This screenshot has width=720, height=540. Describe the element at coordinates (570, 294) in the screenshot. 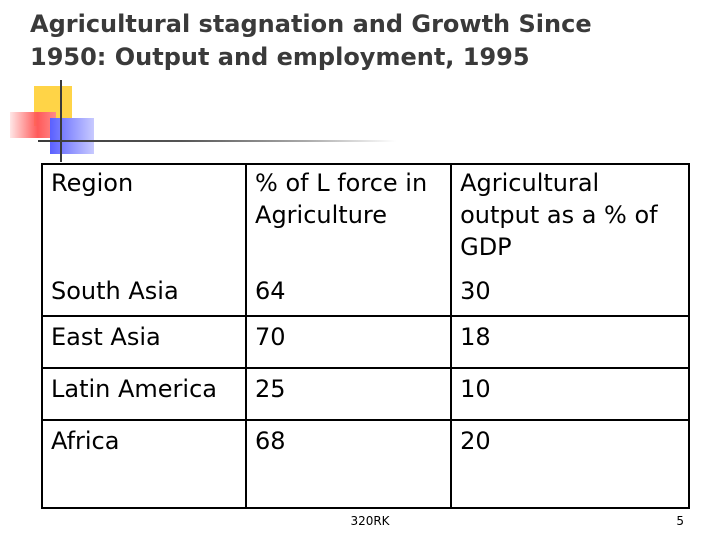

I see `cell-agri-output: 30` at that location.